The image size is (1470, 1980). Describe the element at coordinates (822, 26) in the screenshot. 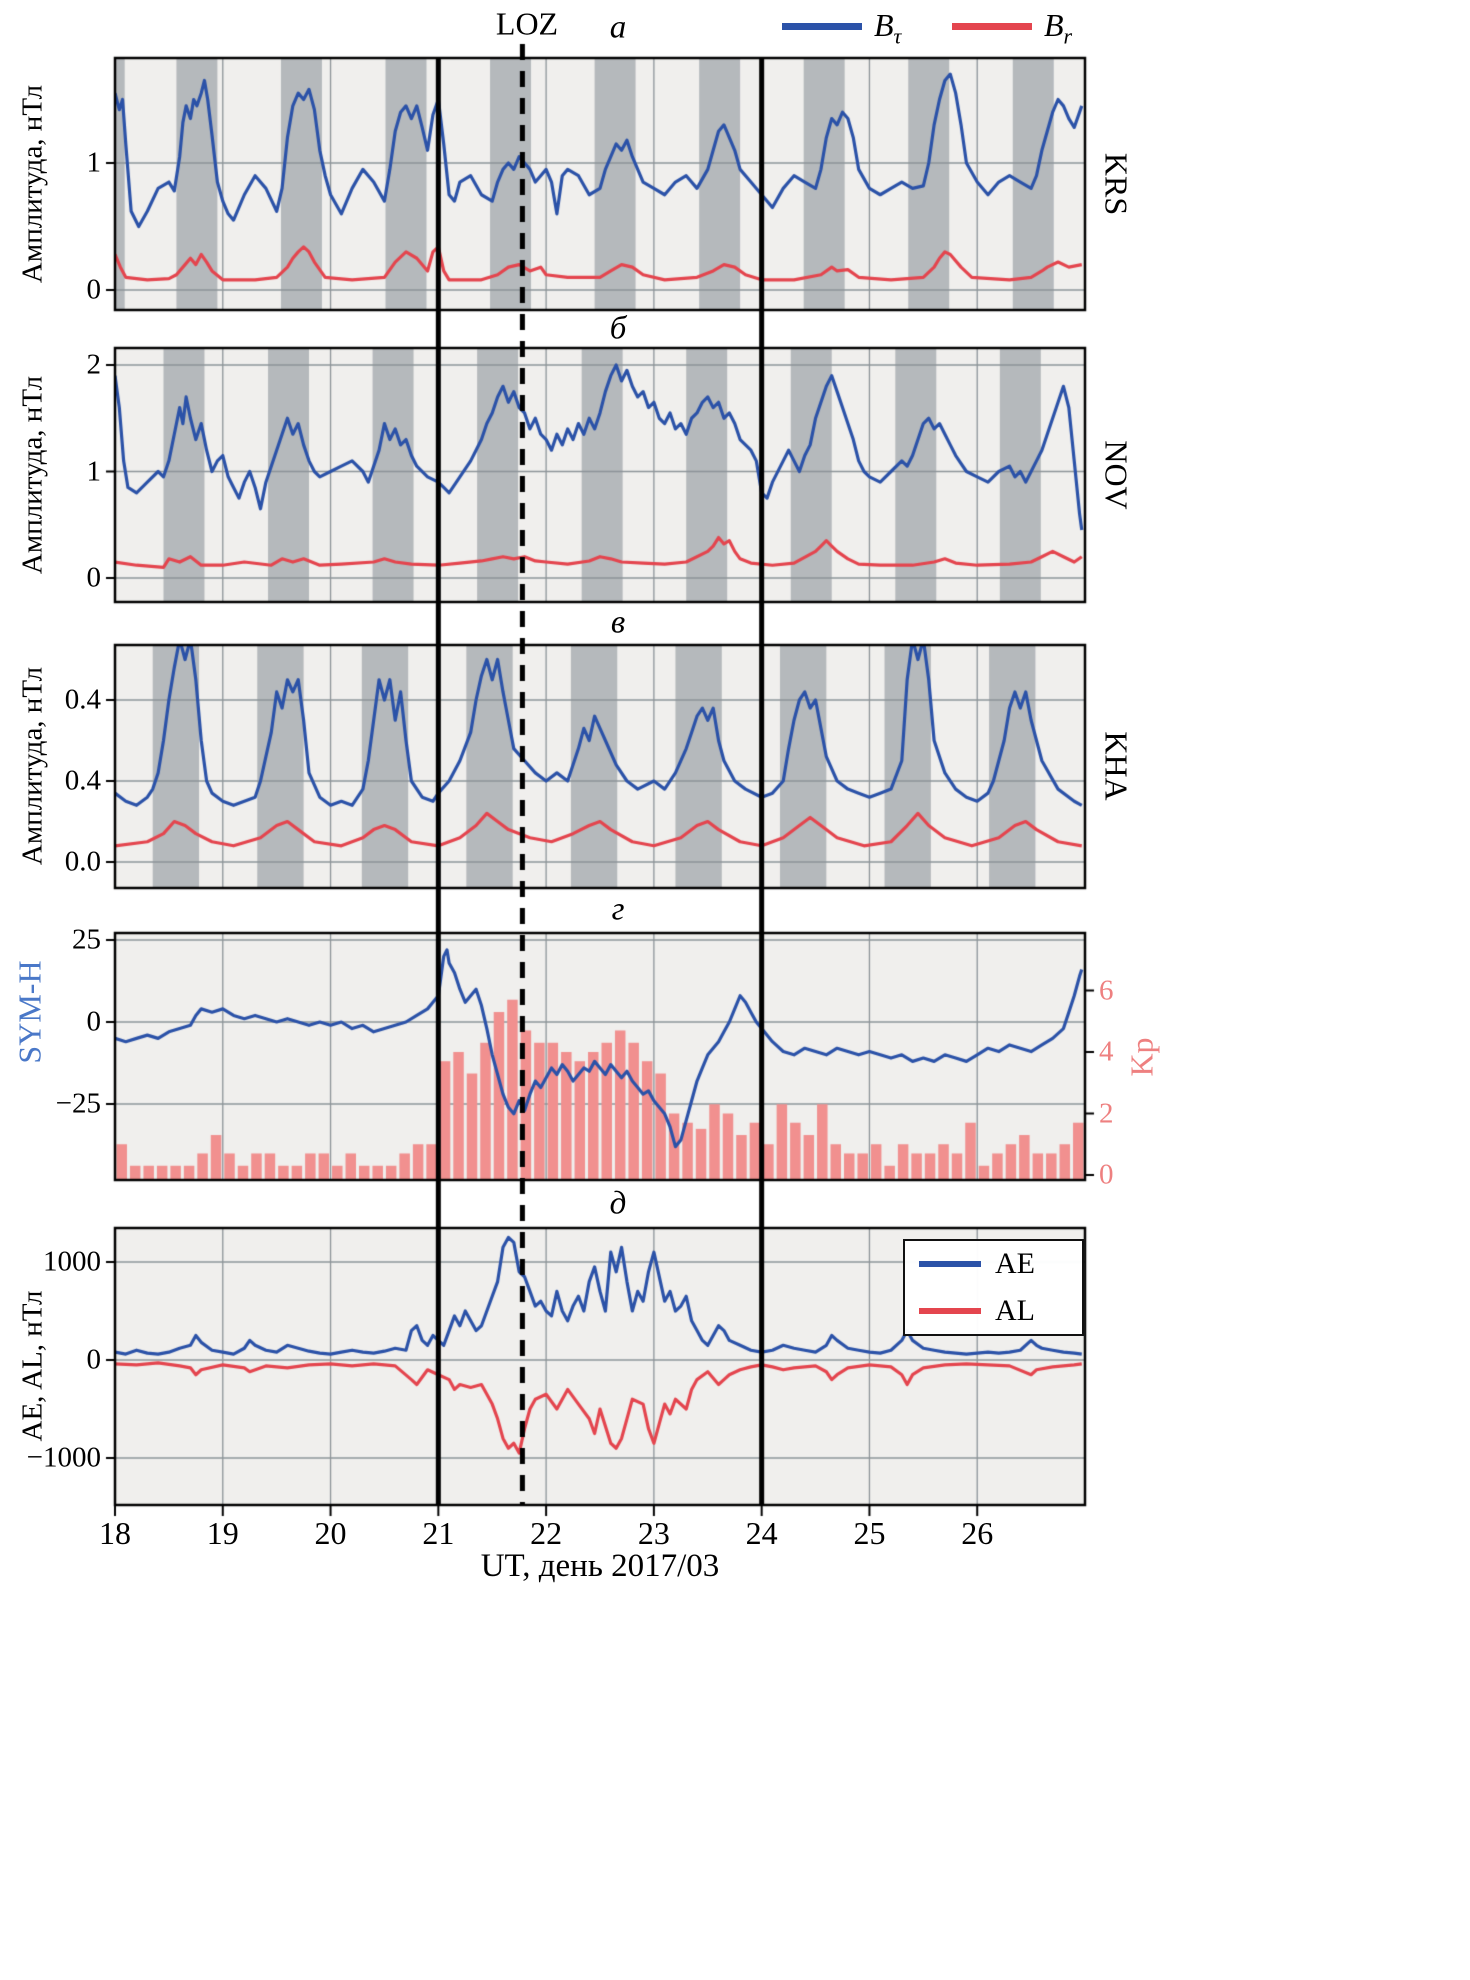

I see `bt-legend-swatch` at that location.